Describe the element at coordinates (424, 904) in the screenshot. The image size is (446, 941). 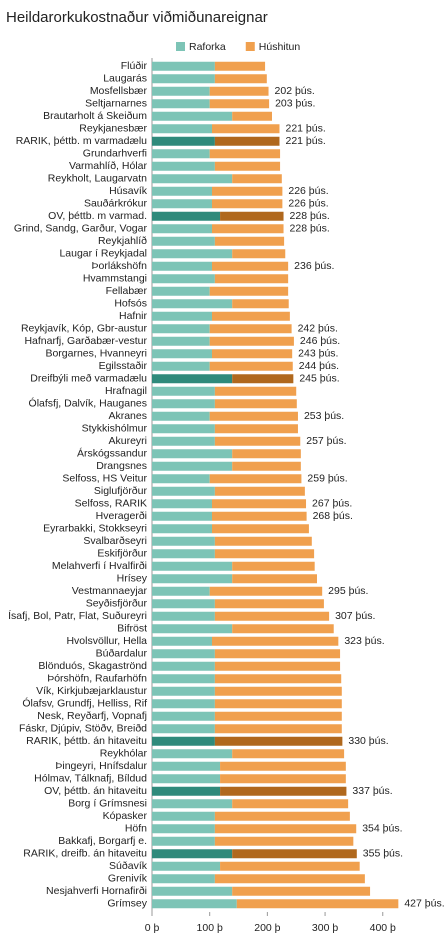
I see `total-label: 427 þús.` at that location.